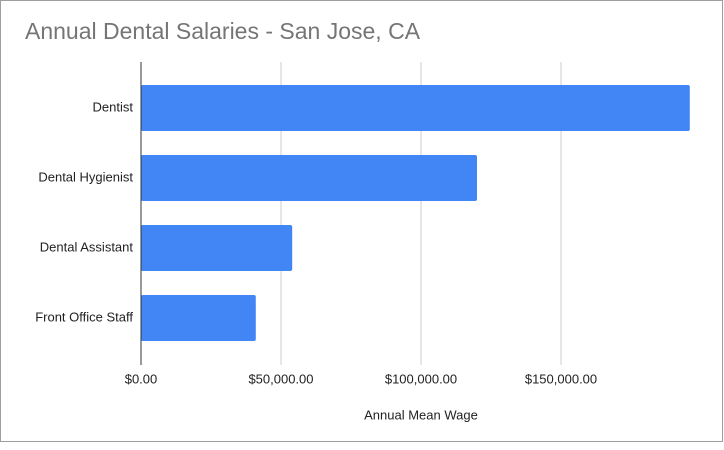  Describe the element at coordinates (85, 176) in the screenshot. I see `y-tick-label: Dental Hygienist` at that location.